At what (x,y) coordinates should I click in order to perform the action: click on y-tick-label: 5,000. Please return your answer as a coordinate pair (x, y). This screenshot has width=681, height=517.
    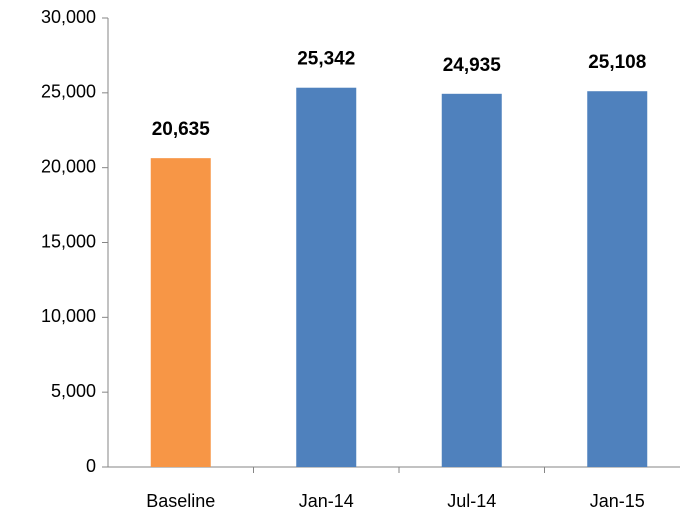
    Looking at the image, I should click on (73, 391).